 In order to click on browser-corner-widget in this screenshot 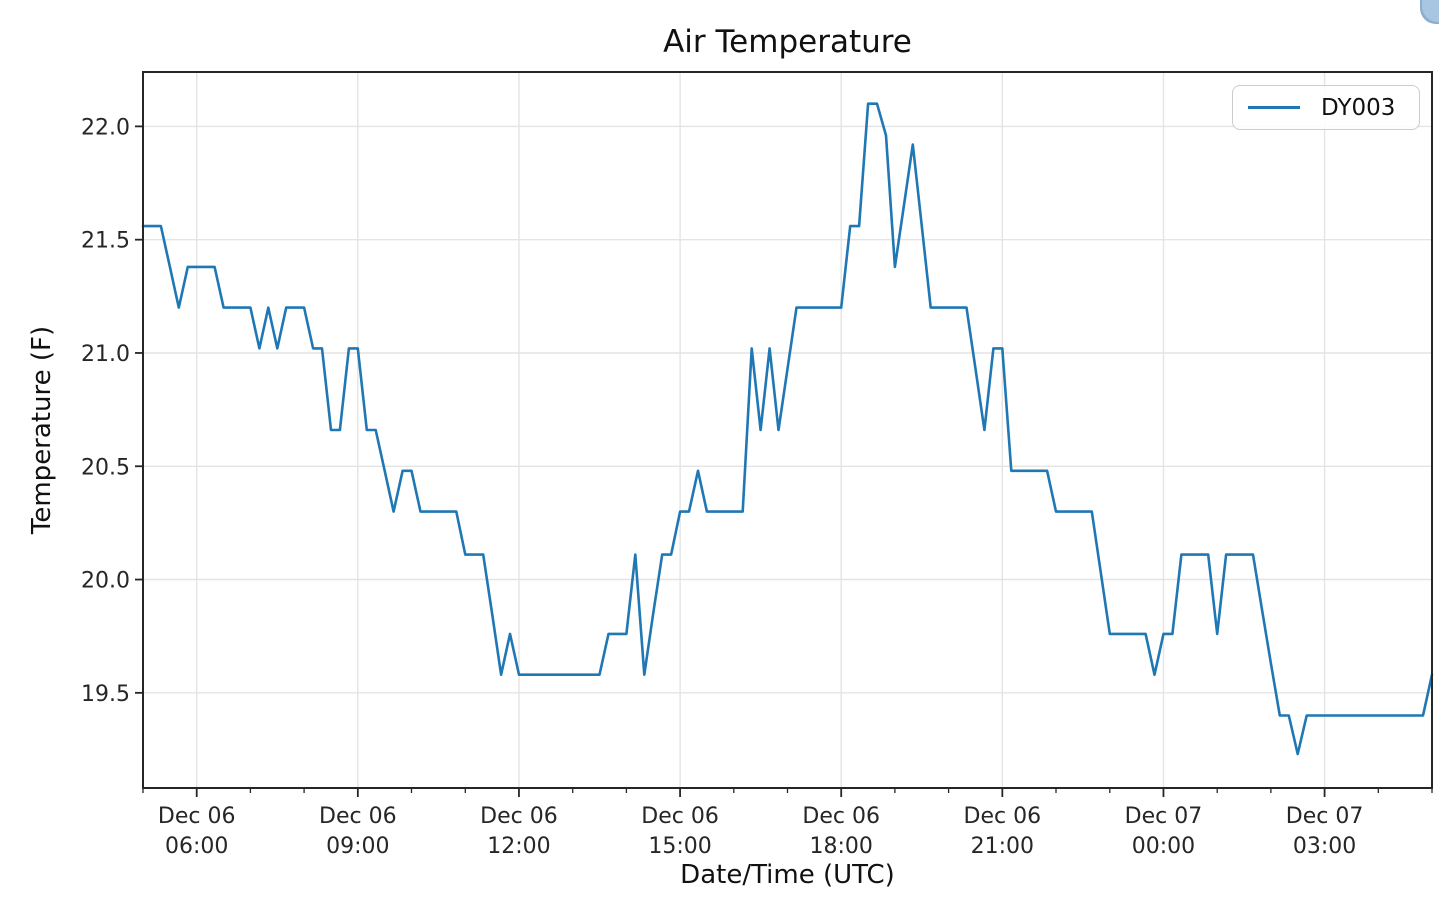, I will do `click(1429, 12)`.